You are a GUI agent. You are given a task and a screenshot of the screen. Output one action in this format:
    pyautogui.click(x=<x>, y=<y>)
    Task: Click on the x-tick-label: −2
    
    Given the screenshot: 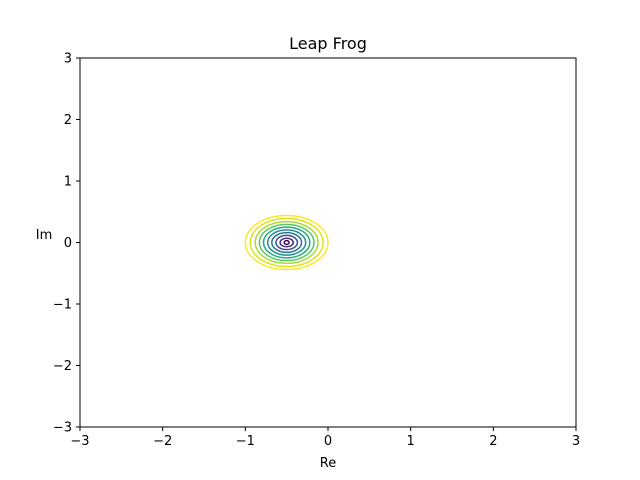 What is the action you would take?
    pyautogui.click(x=162, y=441)
    